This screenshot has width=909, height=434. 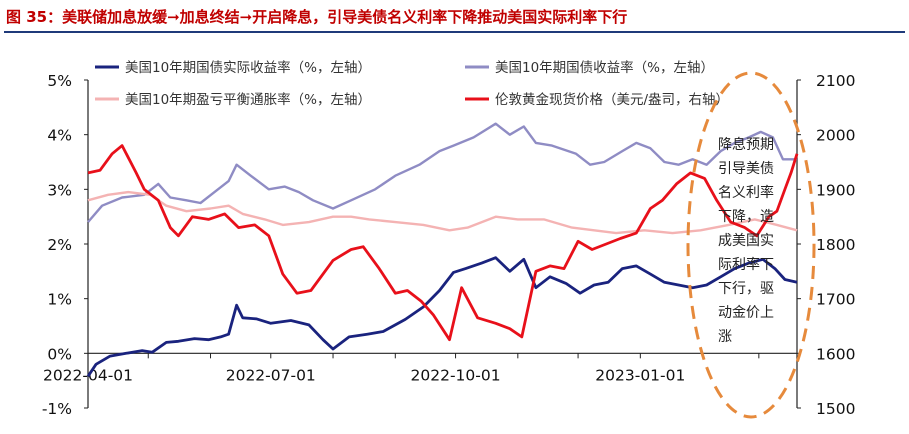 What do you see at coordinates (746, 169) in the screenshot?
I see `annotation-line: 引导美债` at bounding box center [746, 169].